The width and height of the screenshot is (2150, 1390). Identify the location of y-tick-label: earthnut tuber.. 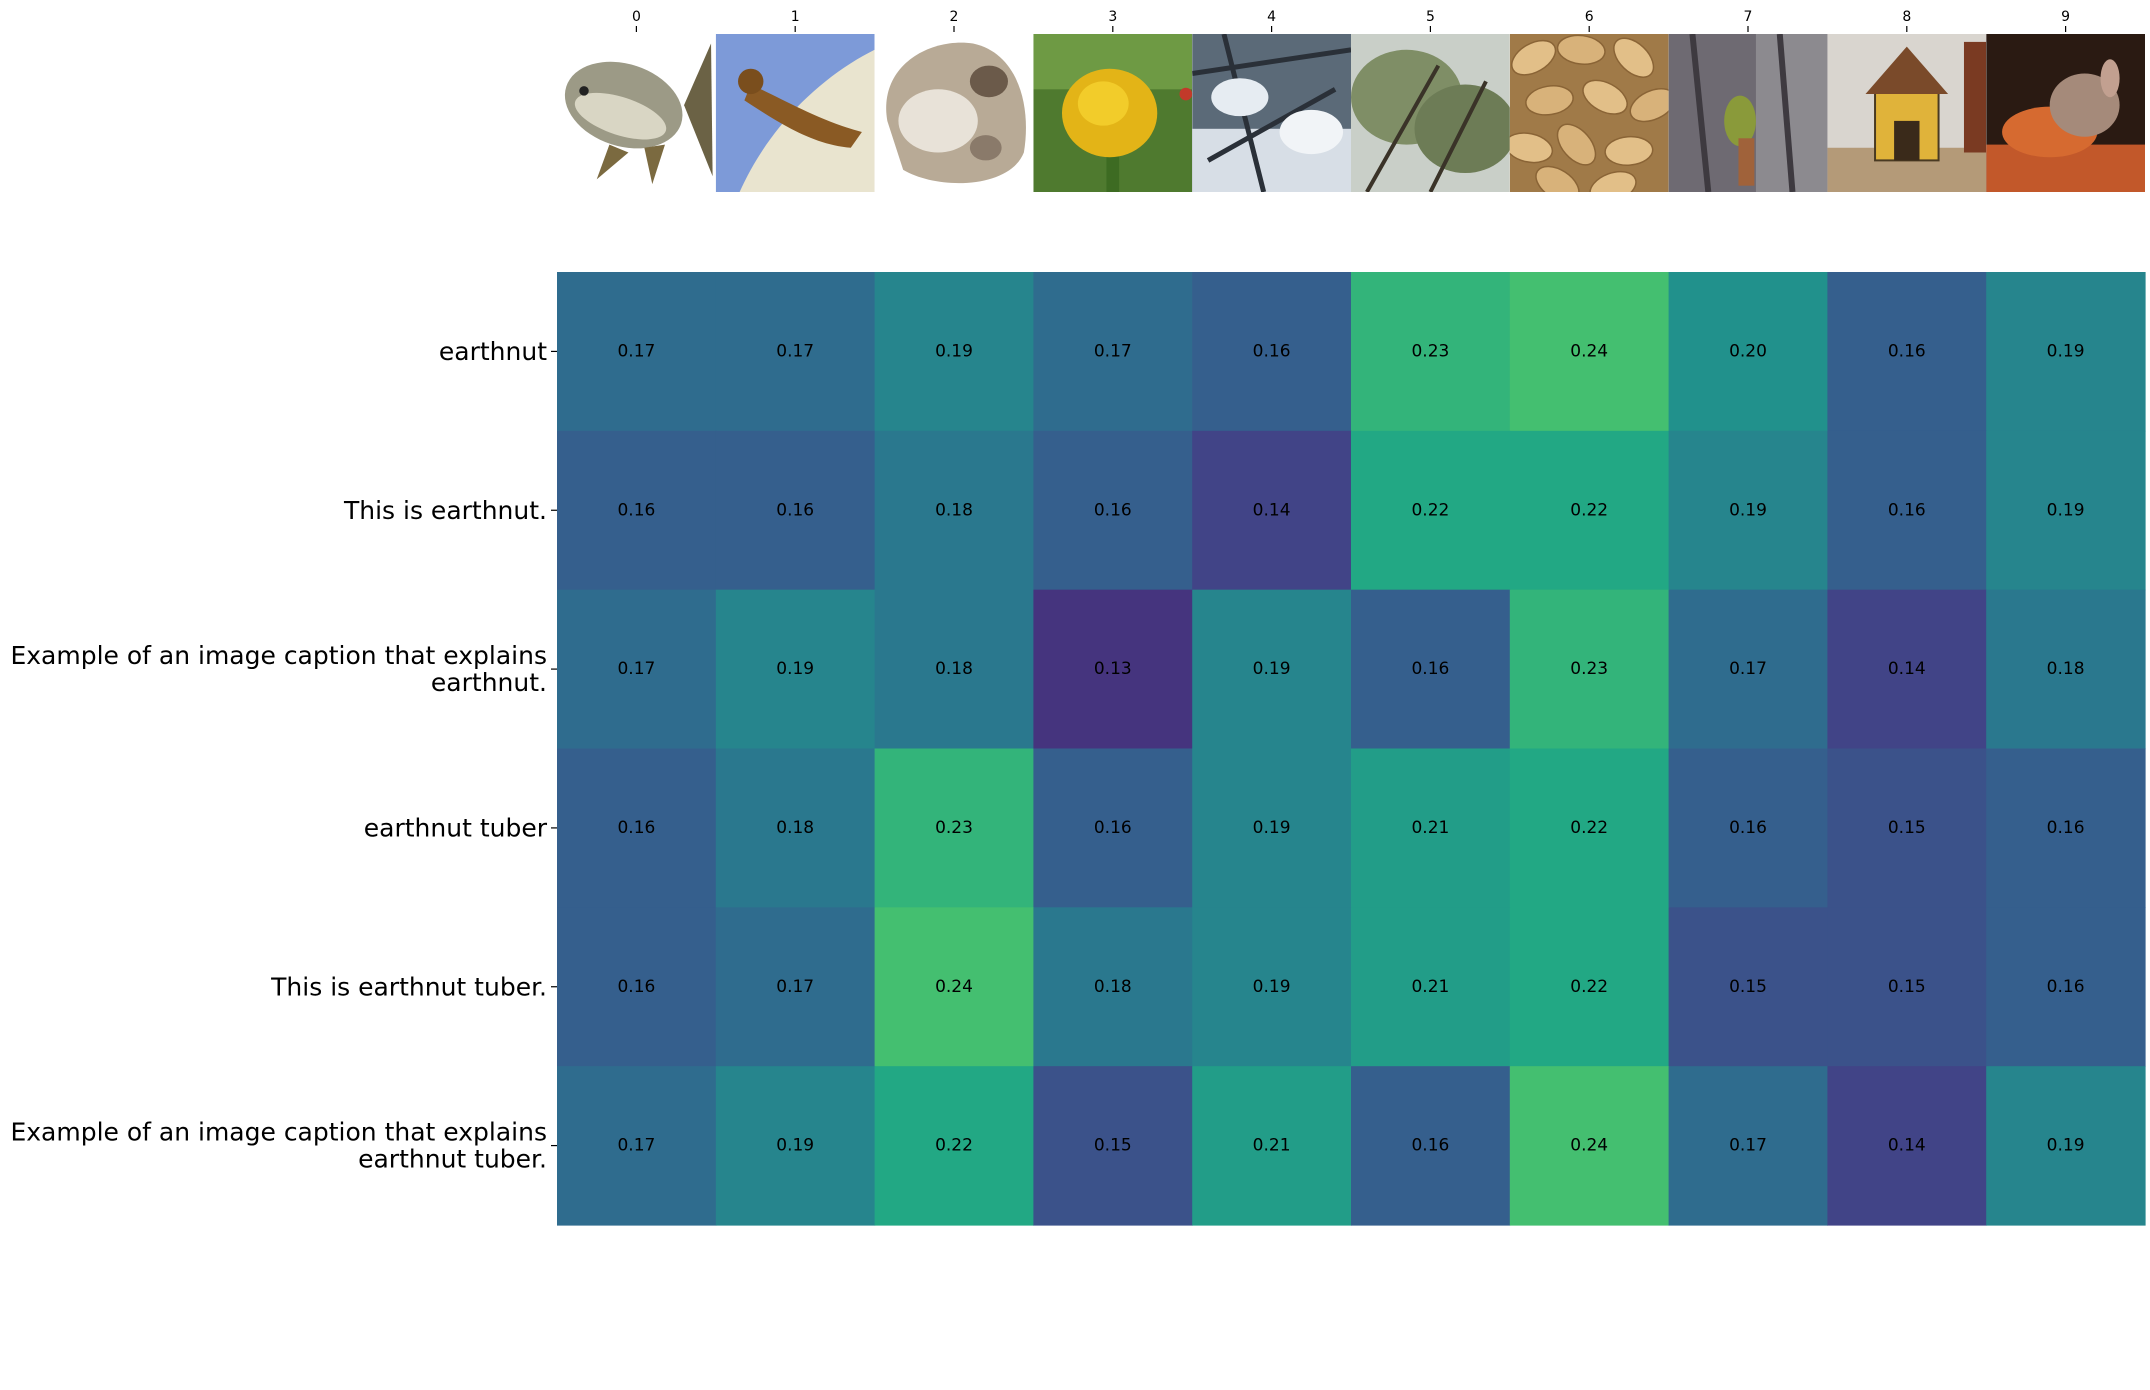
(452, 1159).